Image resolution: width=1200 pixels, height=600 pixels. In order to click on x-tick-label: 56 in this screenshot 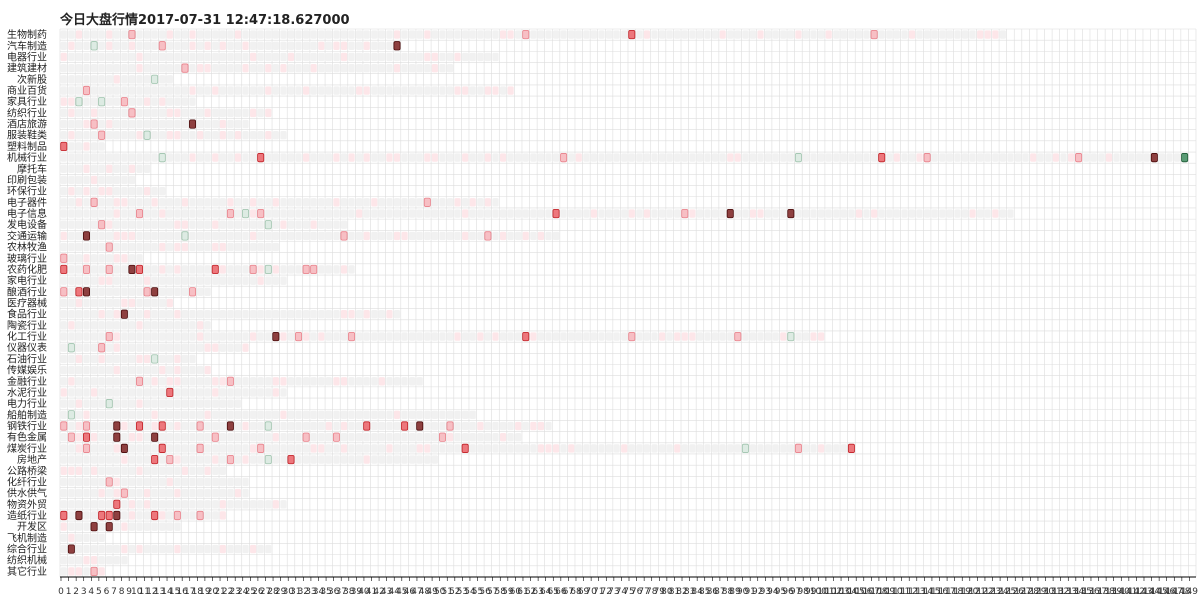, I will do `click(485, 592)`.